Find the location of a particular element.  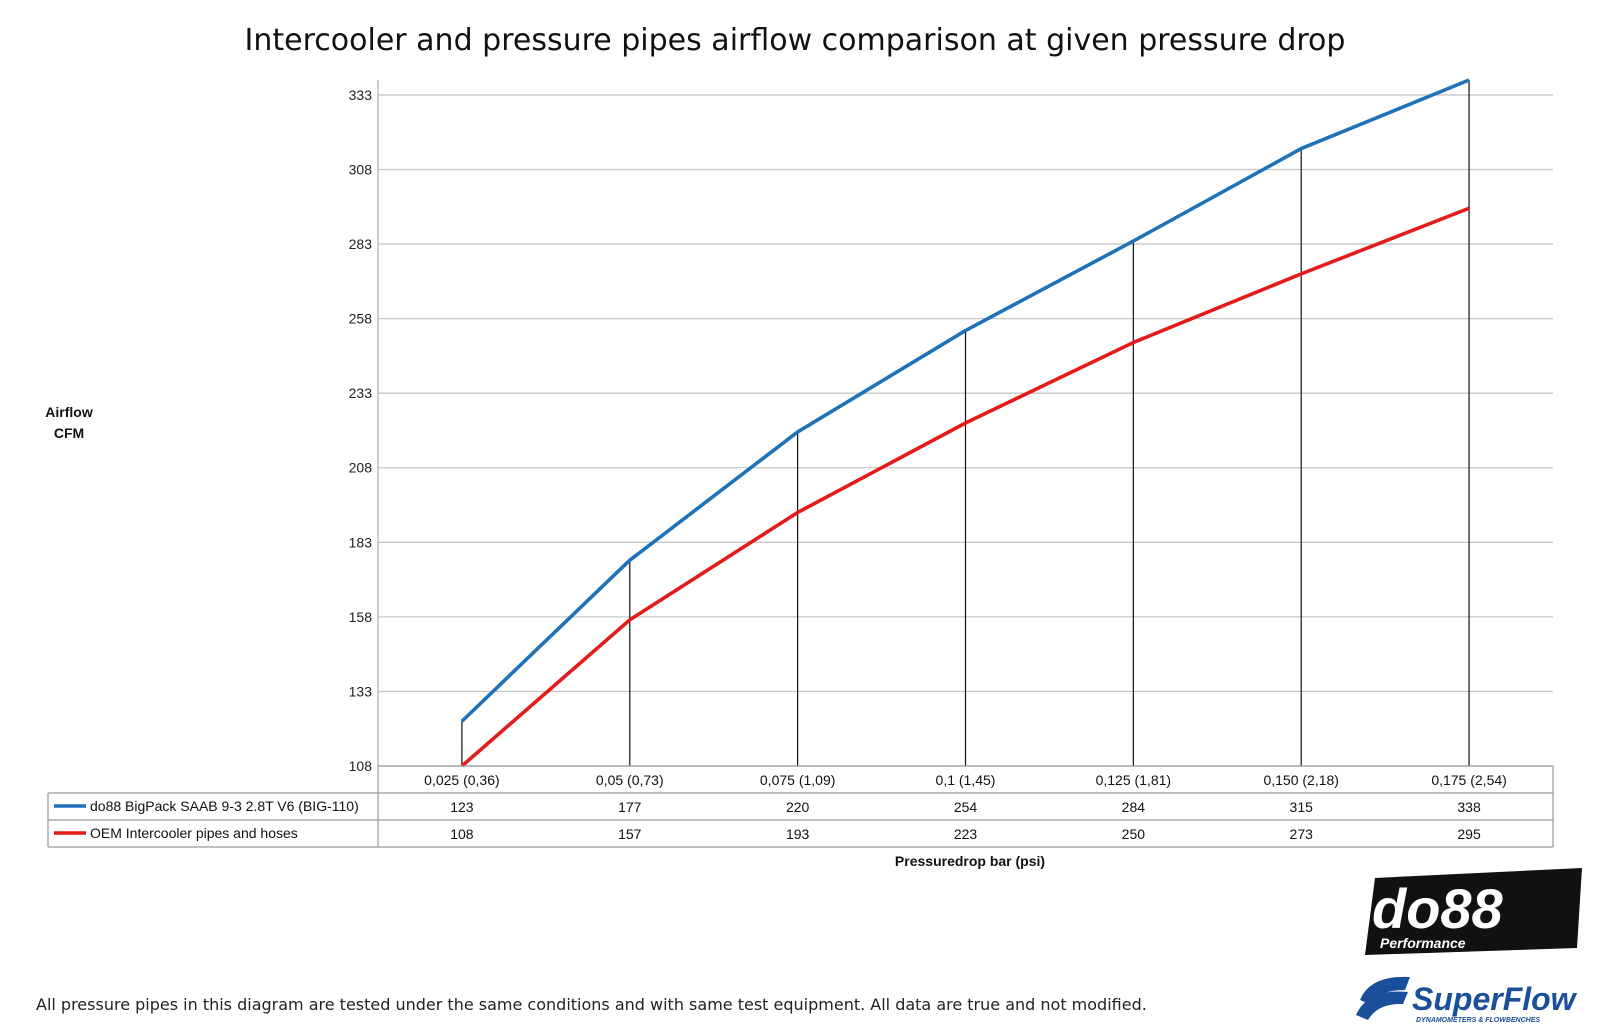

y-tick-label: 183 is located at coordinates (361, 542).